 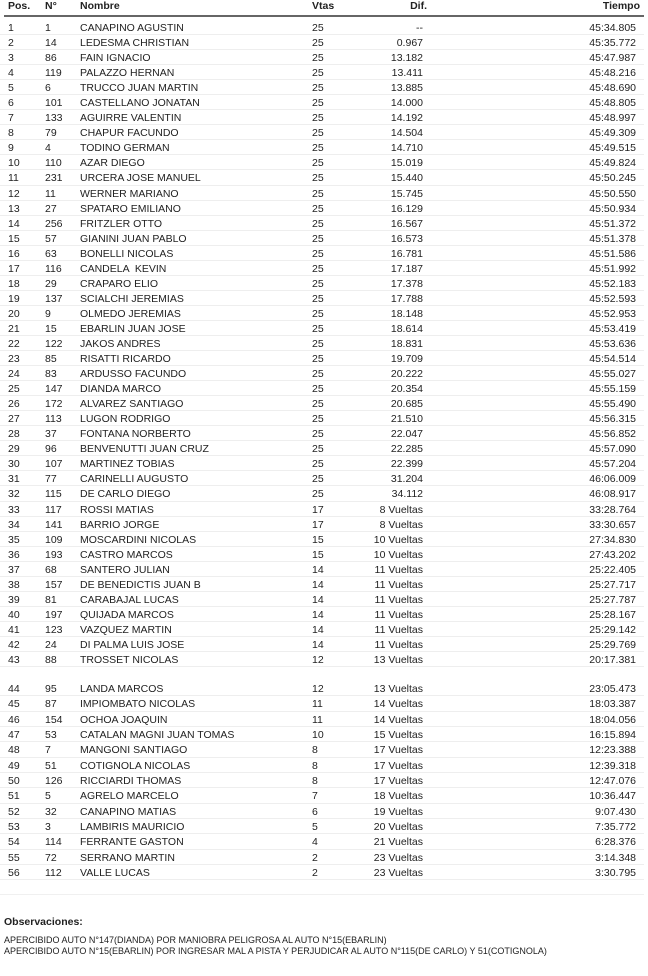 I want to click on cell-time: 45:51.586, so click(x=612, y=253).